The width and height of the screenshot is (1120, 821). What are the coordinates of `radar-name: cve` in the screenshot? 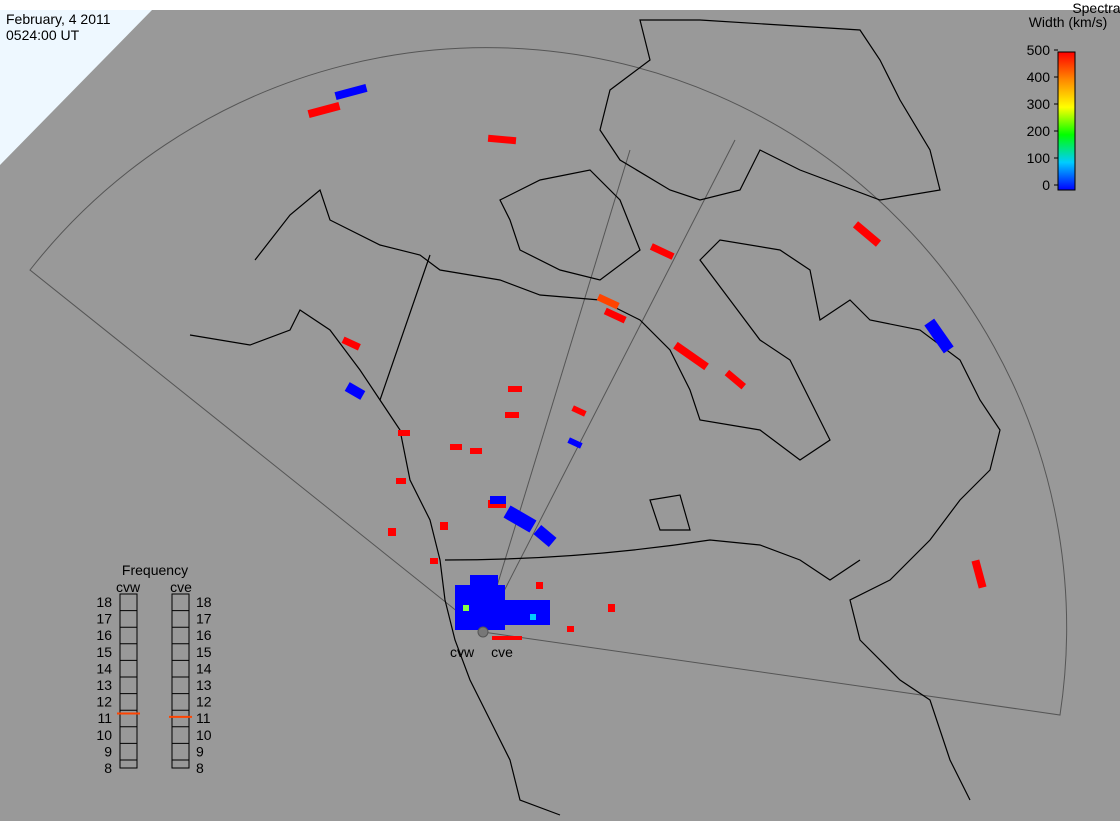 It's located at (181, 587).